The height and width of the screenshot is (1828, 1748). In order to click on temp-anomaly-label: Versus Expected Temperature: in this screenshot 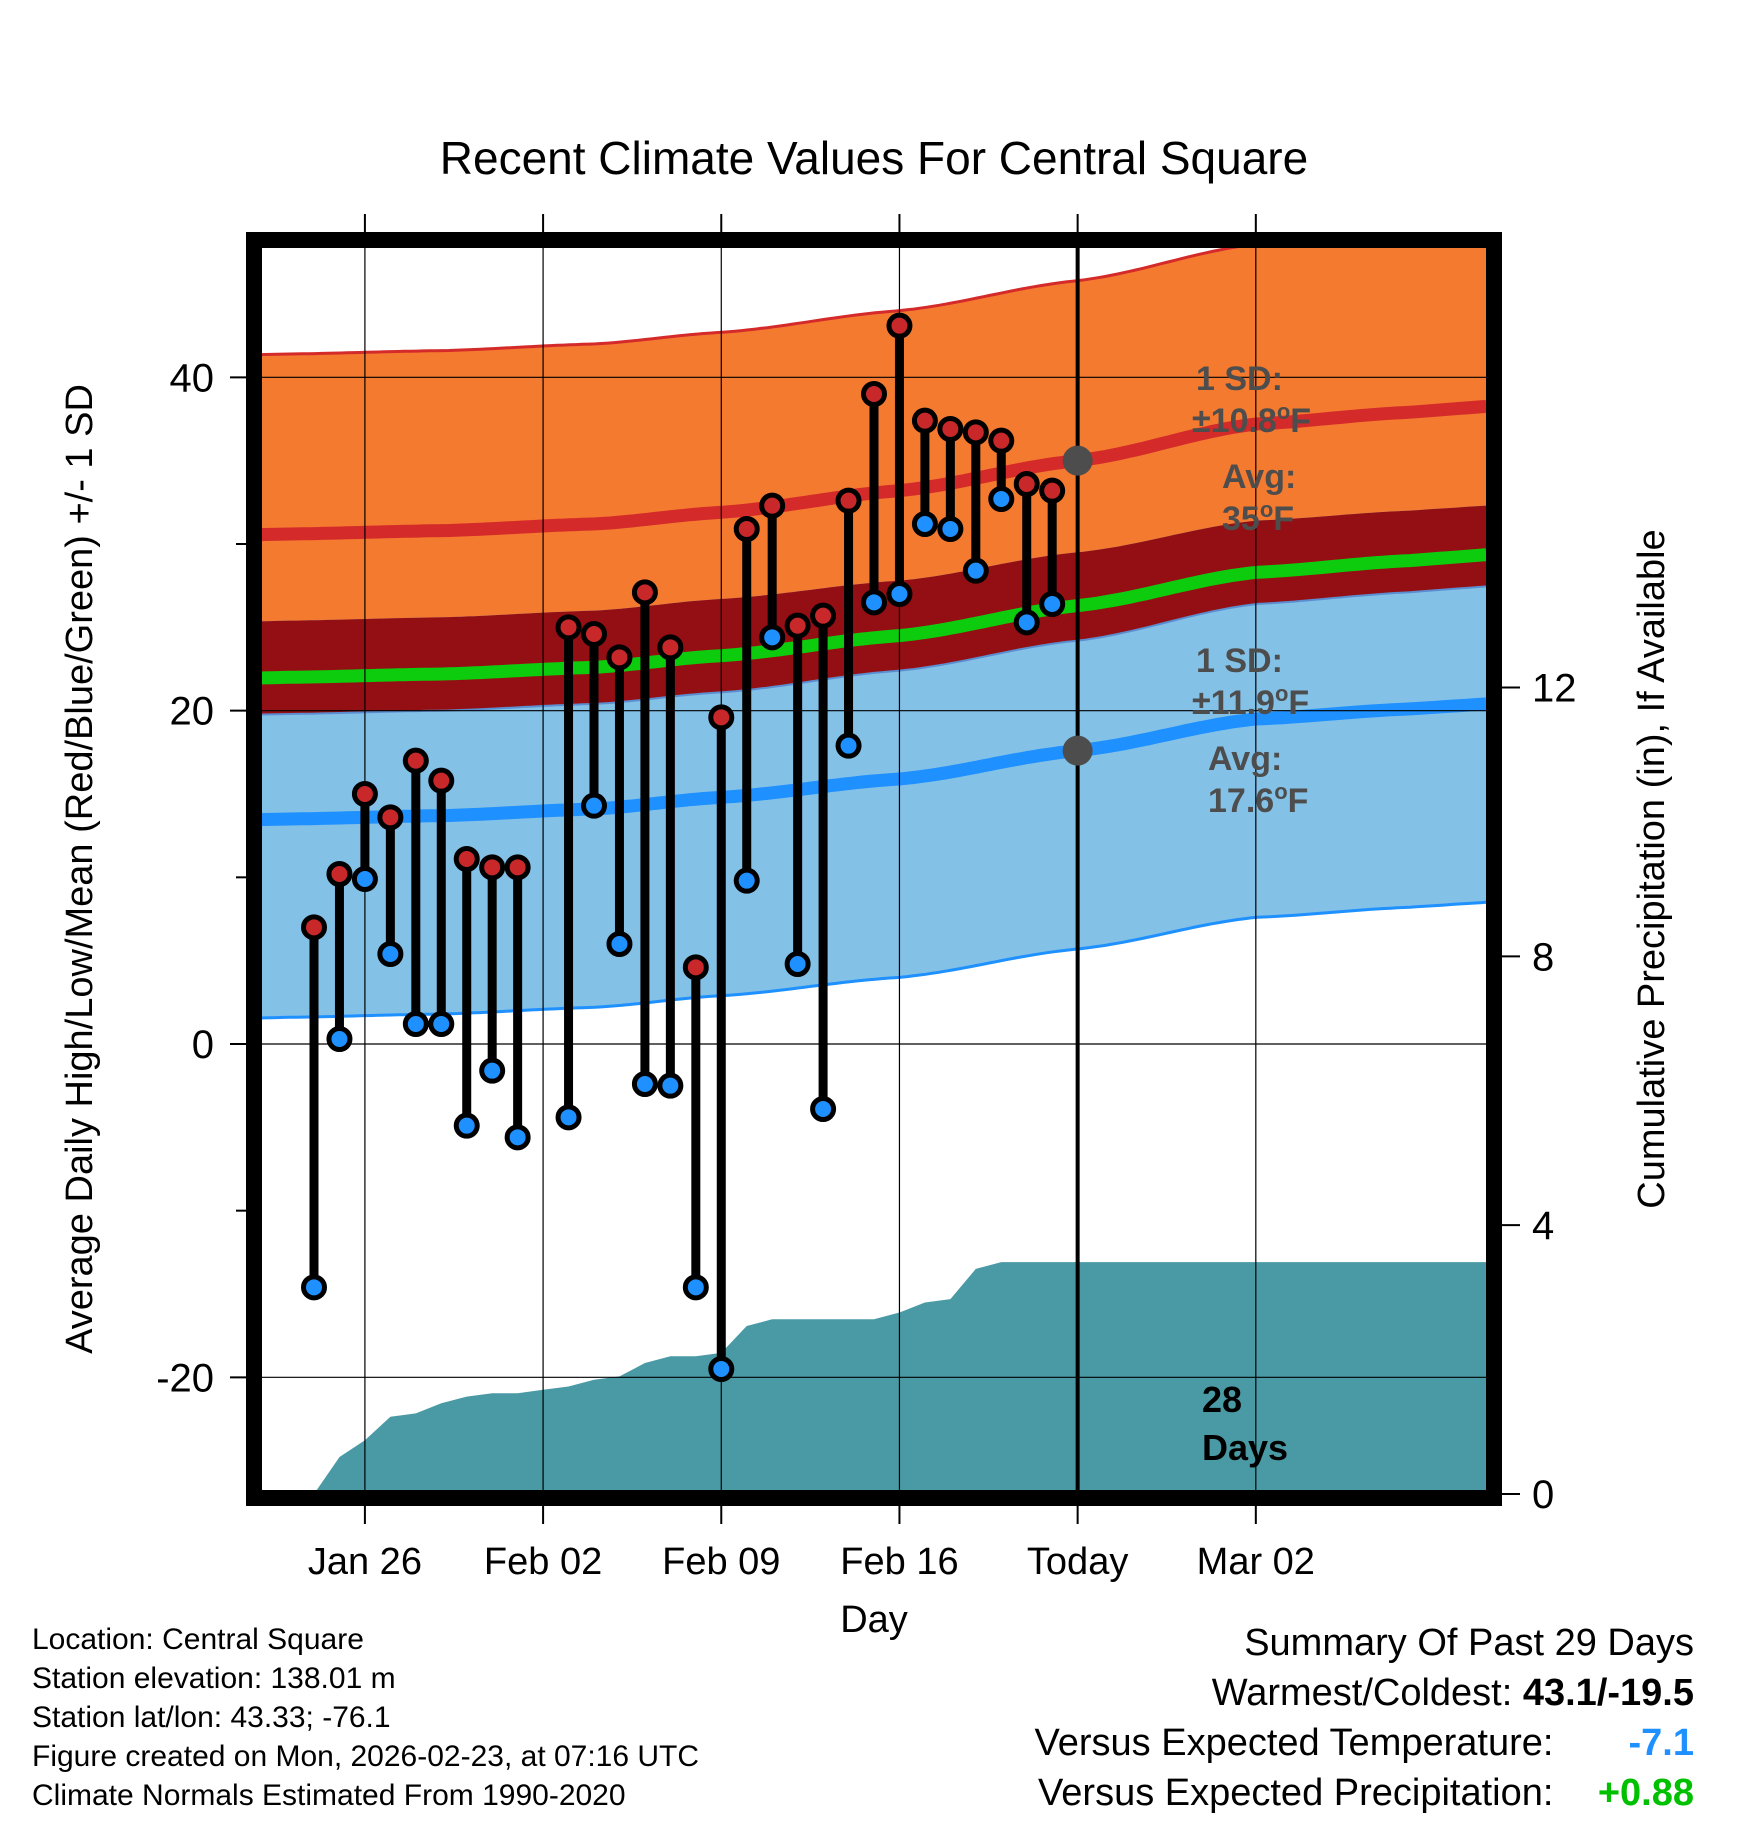, I will do `click(1294, 1743)`.